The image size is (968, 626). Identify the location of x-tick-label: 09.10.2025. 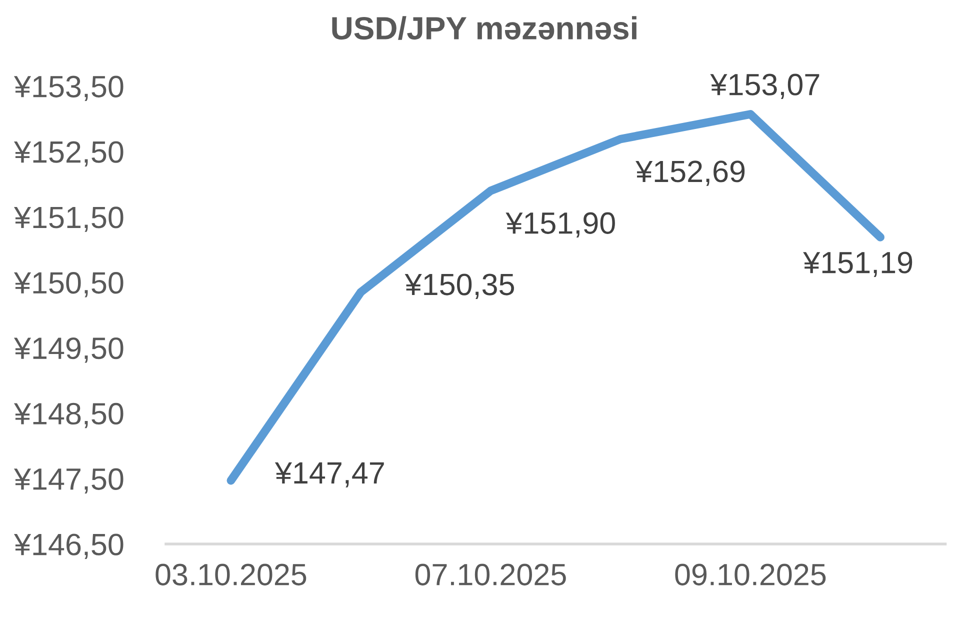
(750, 575).